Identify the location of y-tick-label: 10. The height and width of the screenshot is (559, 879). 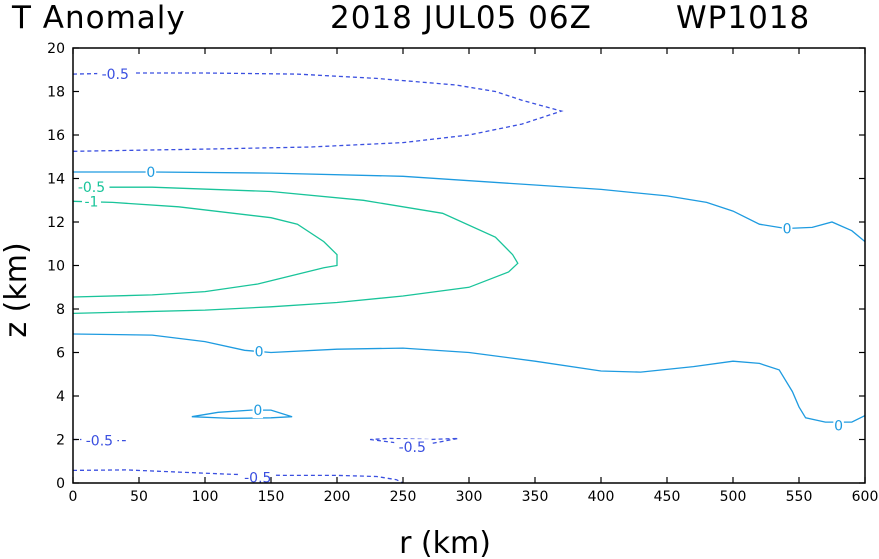
(56, 267).